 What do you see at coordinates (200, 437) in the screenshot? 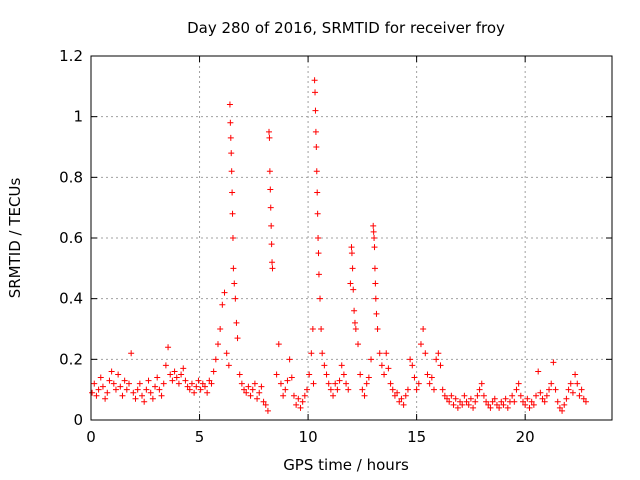
I see `x-tick-label: 5` at bounding box center [200, 437].